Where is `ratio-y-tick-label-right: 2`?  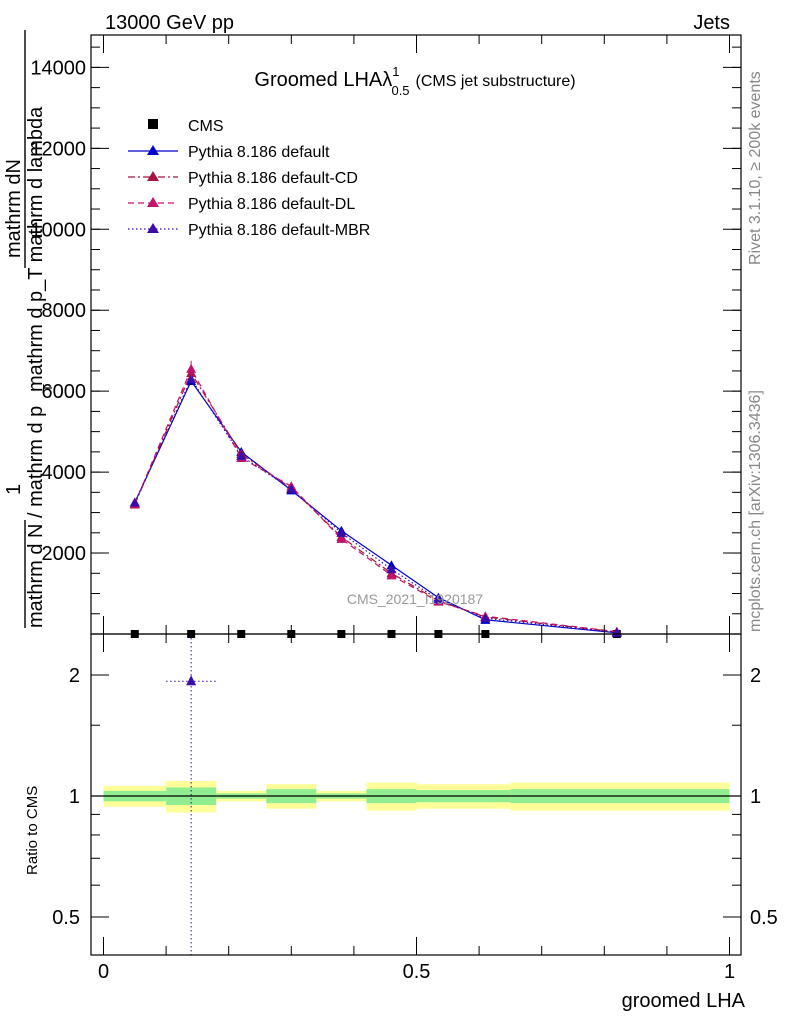
ratio-y-tick-label-right: 2 is located at coordinates (755, 676).